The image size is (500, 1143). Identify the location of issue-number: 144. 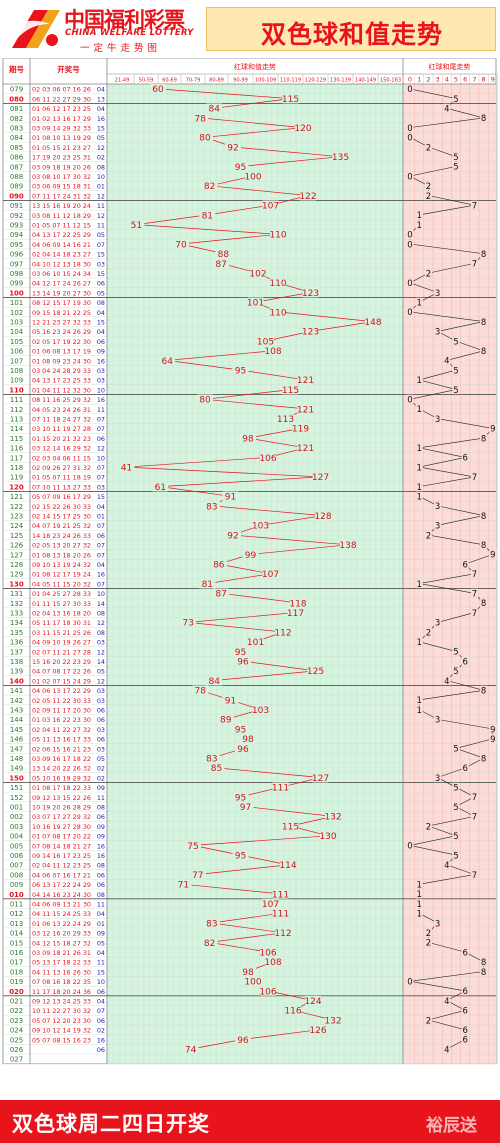
(17, 720).